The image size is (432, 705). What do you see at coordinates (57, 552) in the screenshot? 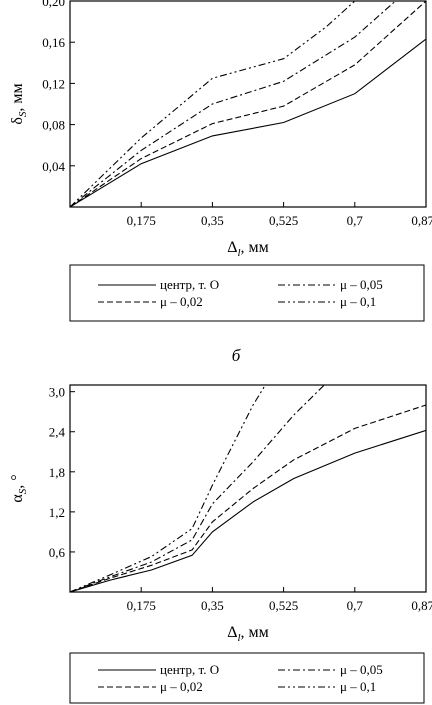
I see `y-tick-label: 0,6` at bounding box center [57, 552].